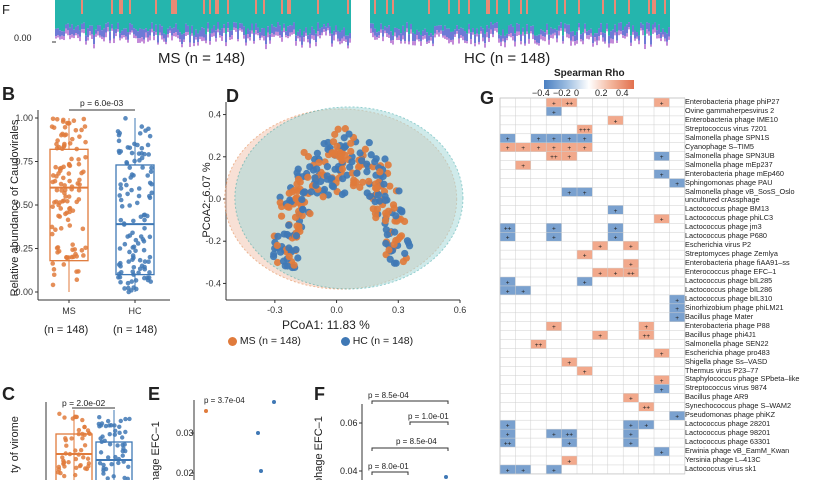 Image resolution: width=820 pixels, height=480 pixels. What do you see at coordinates (275, 310) in the screenshot?
I see `x-tick-label: -0.3` at bounding box center [275, 310].